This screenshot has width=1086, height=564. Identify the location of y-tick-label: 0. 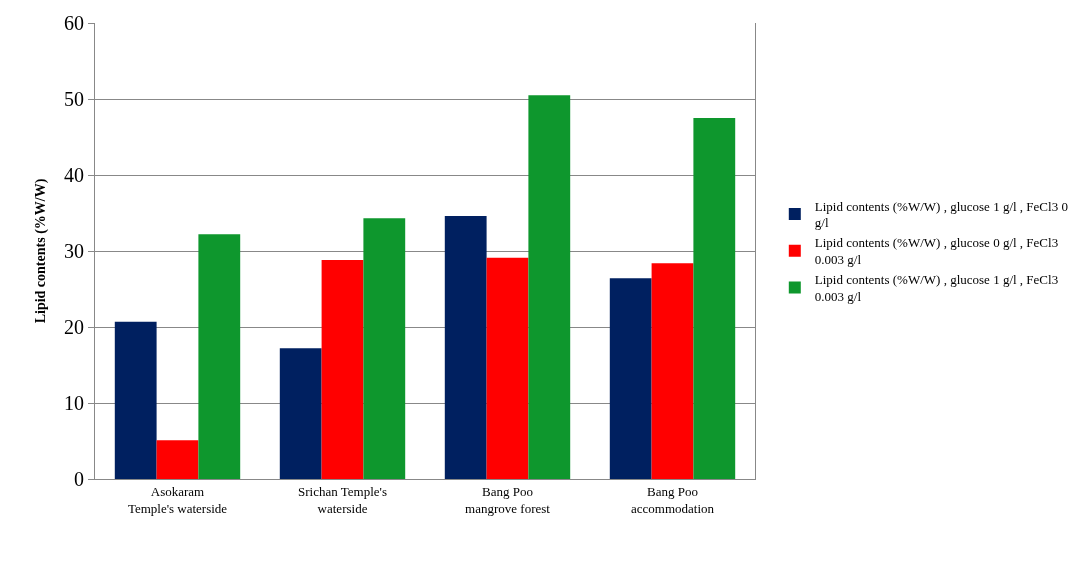
(79, 479).